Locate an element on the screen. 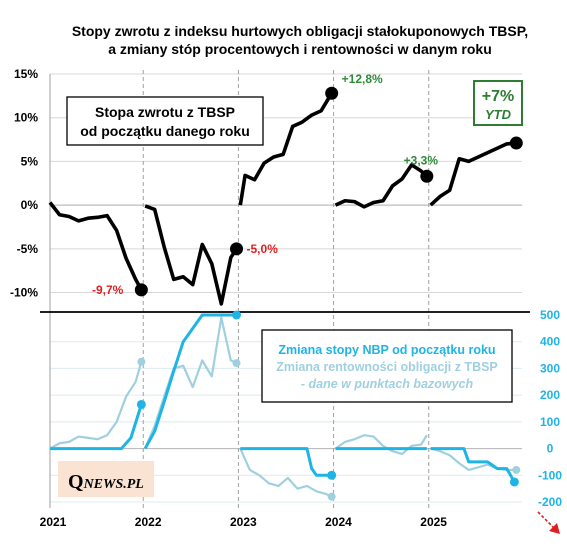 Image resolution: width=567 pixels, height=549 pixels. series-line-nbp-rate-2025 is located at coordinates (473, 465).